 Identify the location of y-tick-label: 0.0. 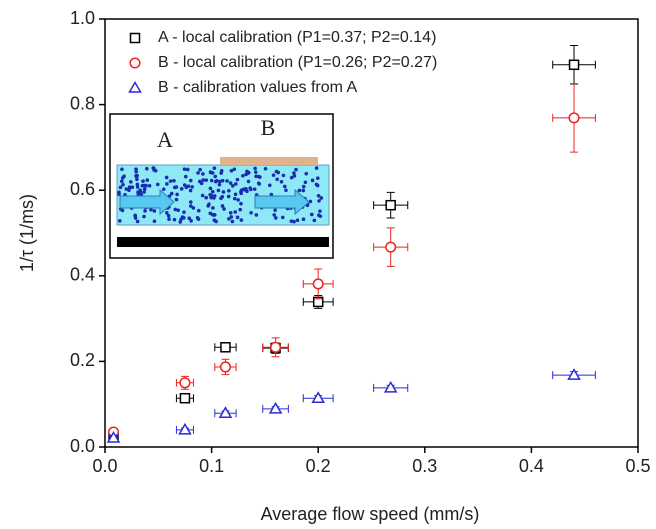
(82, 446).